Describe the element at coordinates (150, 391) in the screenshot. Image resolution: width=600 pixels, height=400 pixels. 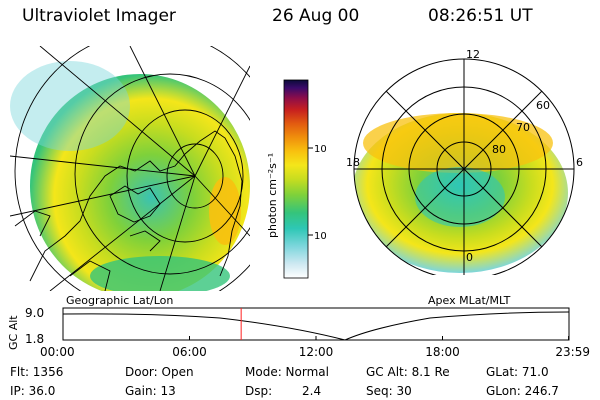
I see `gain-value: Gain: 13` at that location.